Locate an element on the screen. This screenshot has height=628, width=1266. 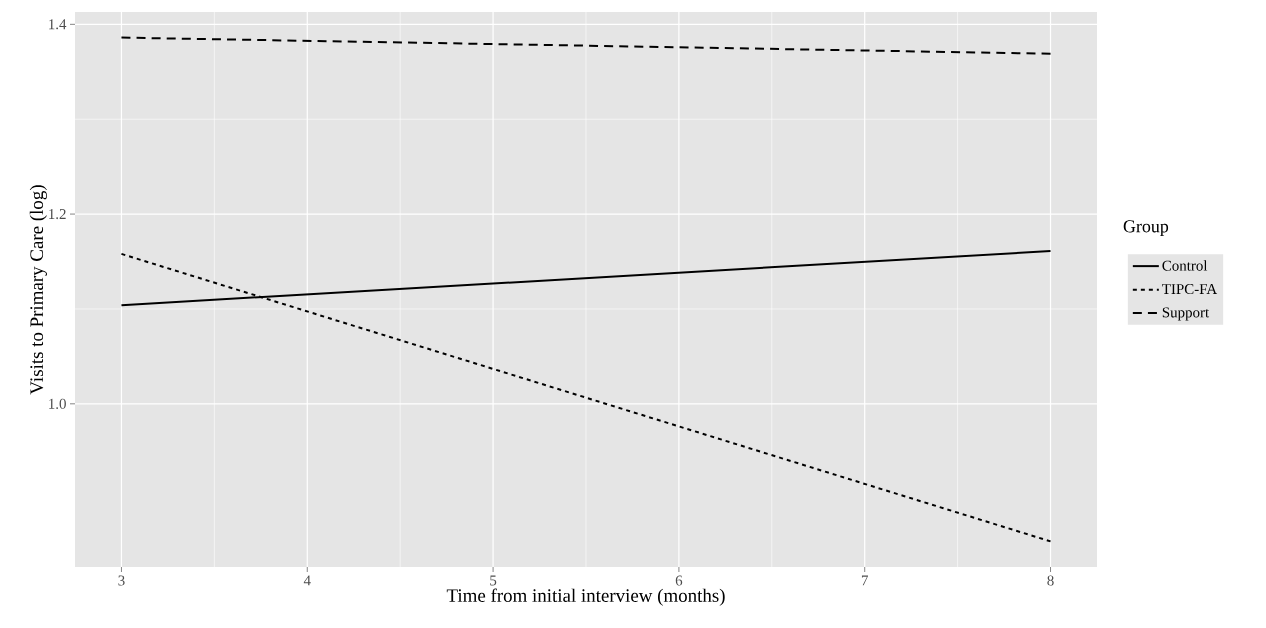
y-tick-label: 1.2 is located at coordinates (57, 214).